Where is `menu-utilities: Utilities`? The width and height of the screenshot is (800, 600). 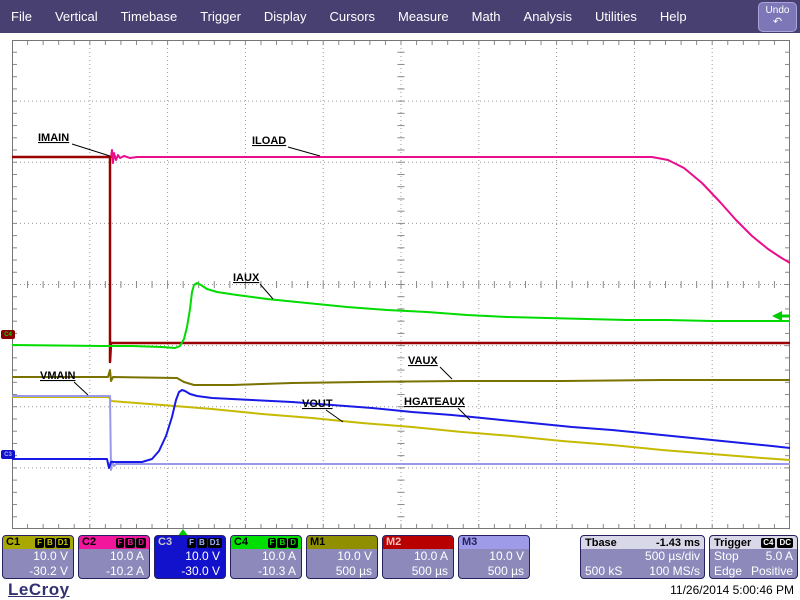 menu-utilities: Utilities is located at coordinates (615, 16).